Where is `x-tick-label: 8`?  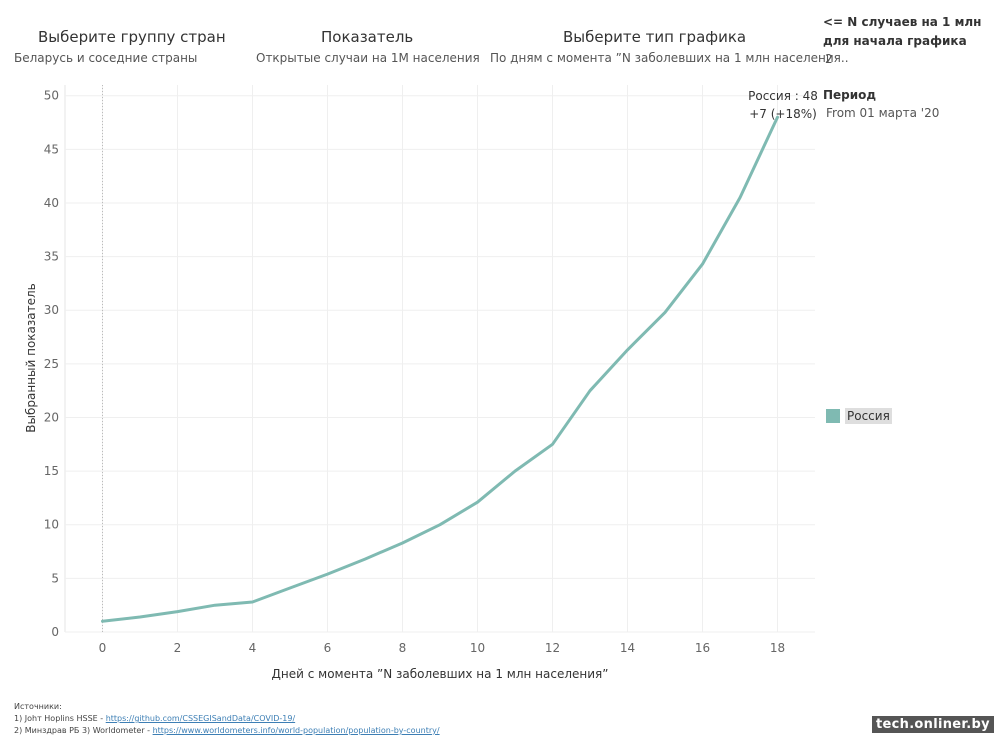
x-tick-label: 8 is located at coordinates (403, 648).